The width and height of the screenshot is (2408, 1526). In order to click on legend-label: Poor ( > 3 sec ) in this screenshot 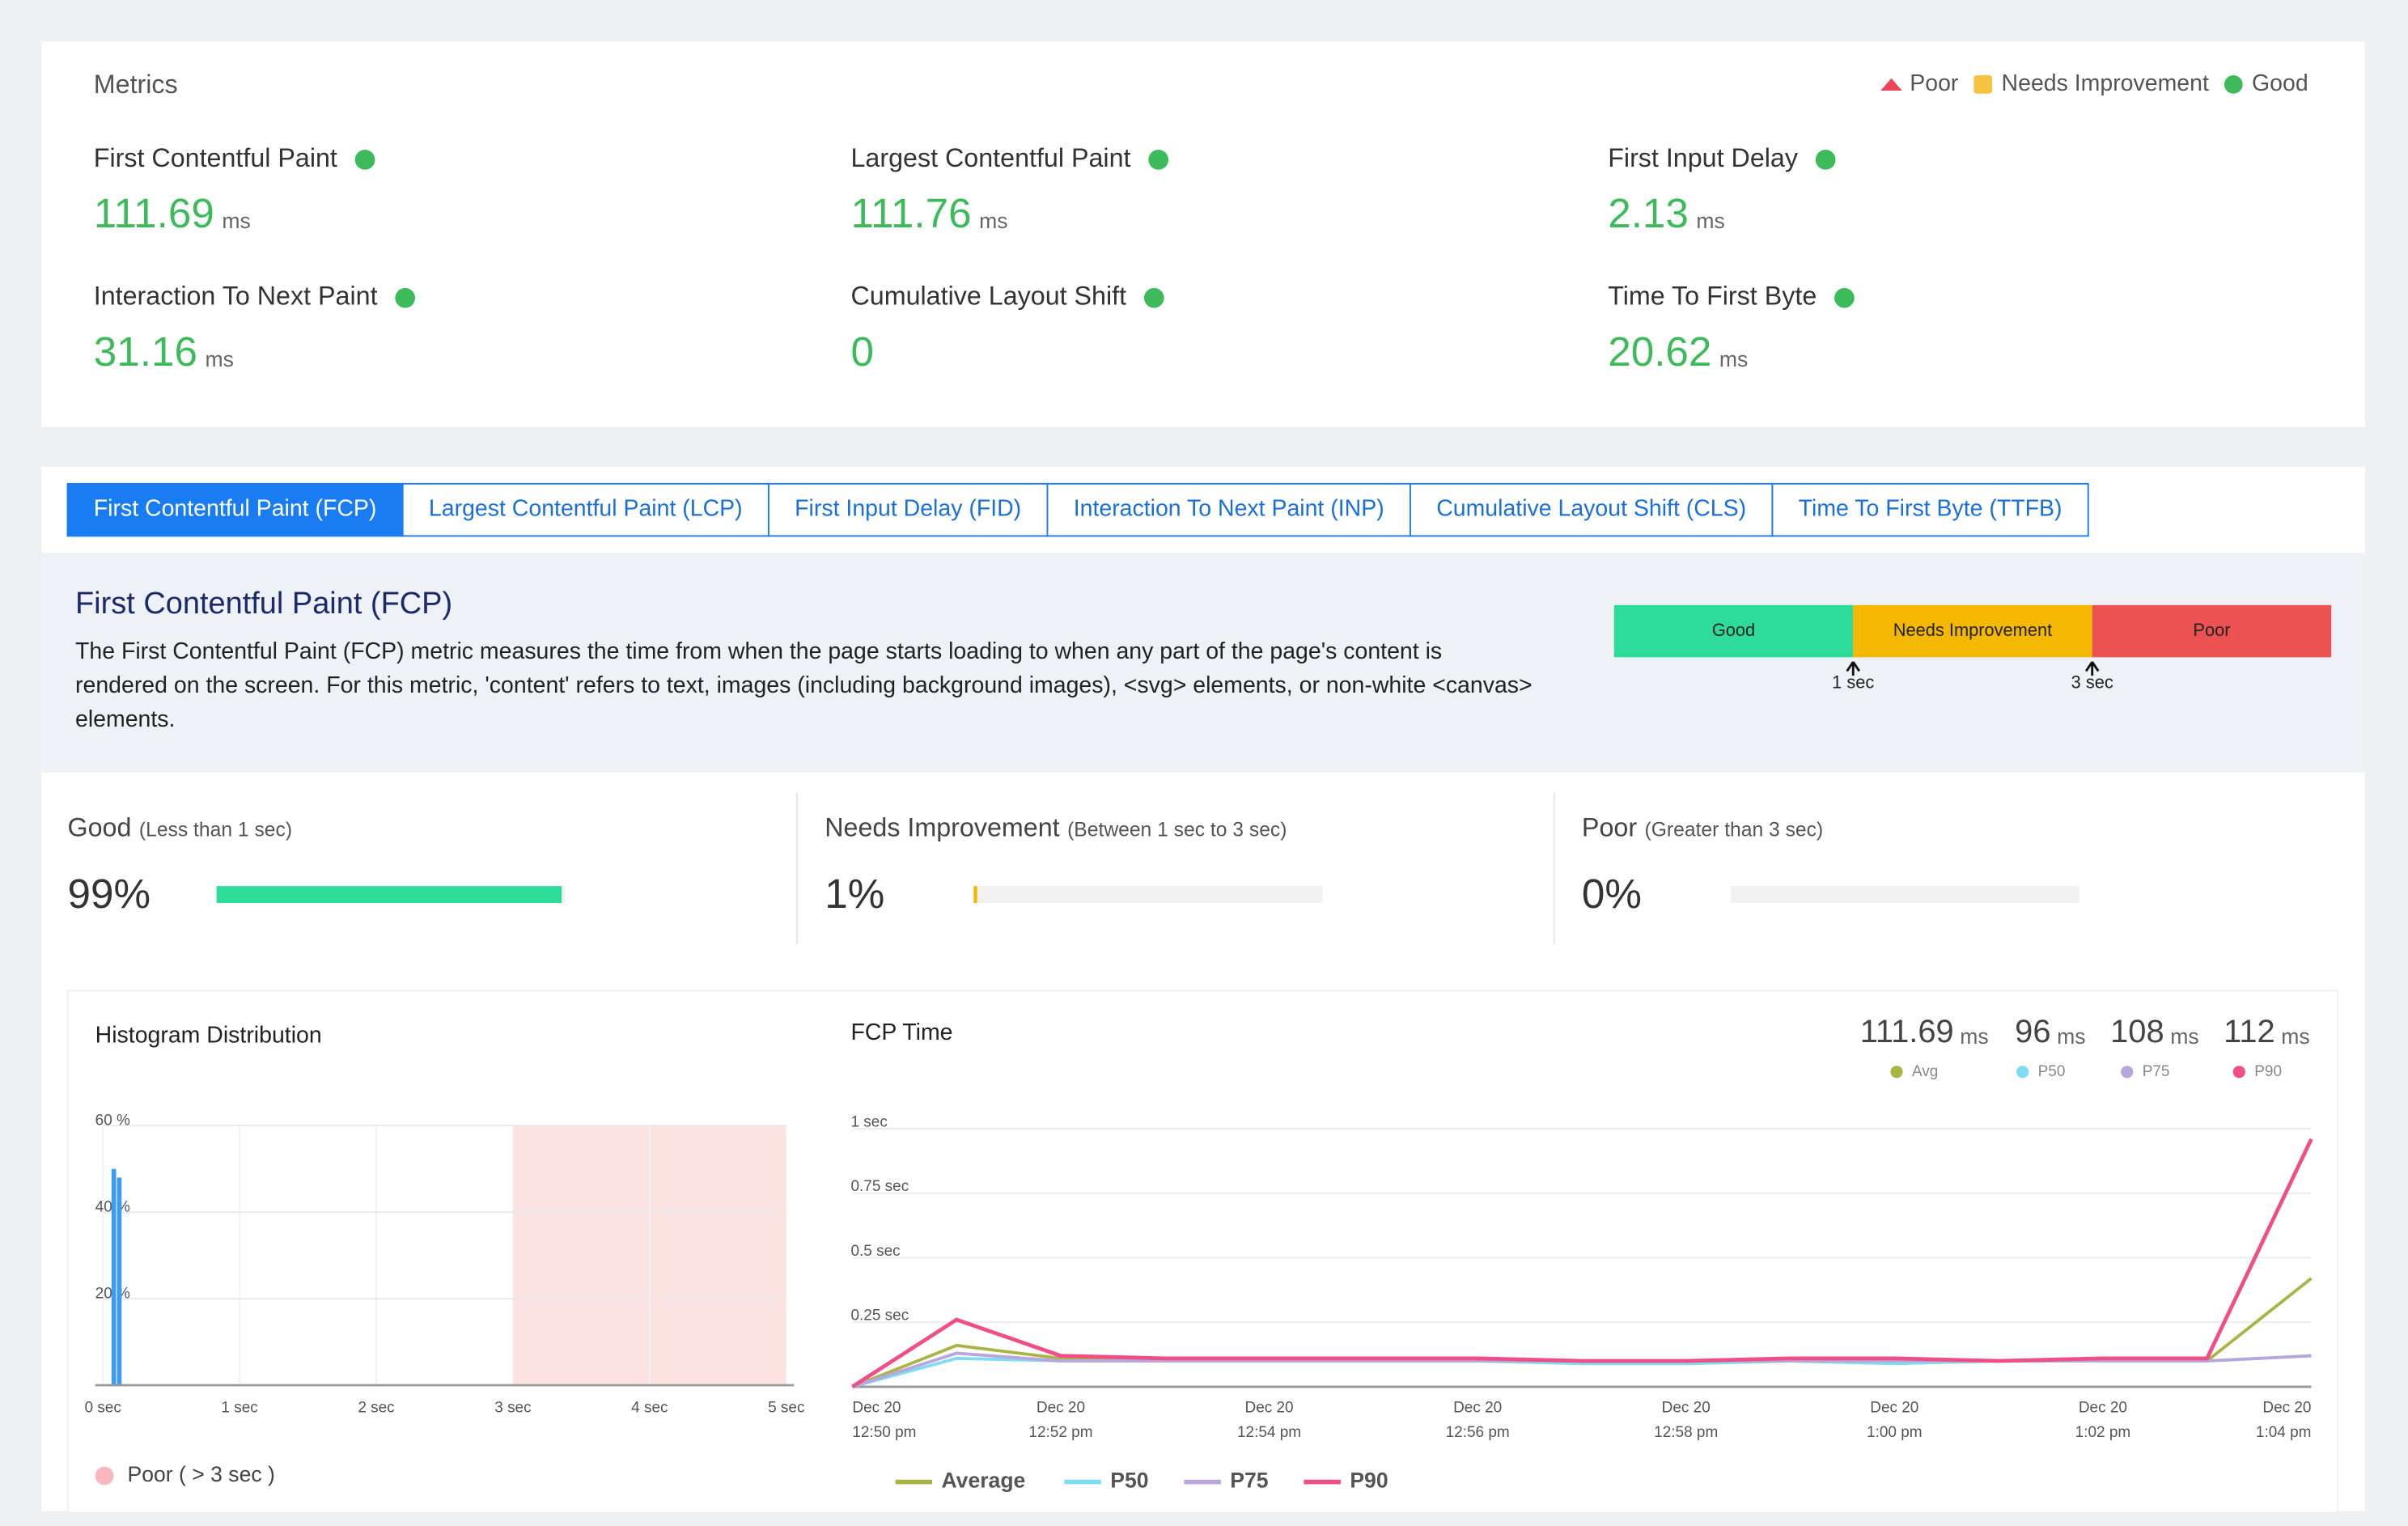, I will do `click(201, 1474)`.